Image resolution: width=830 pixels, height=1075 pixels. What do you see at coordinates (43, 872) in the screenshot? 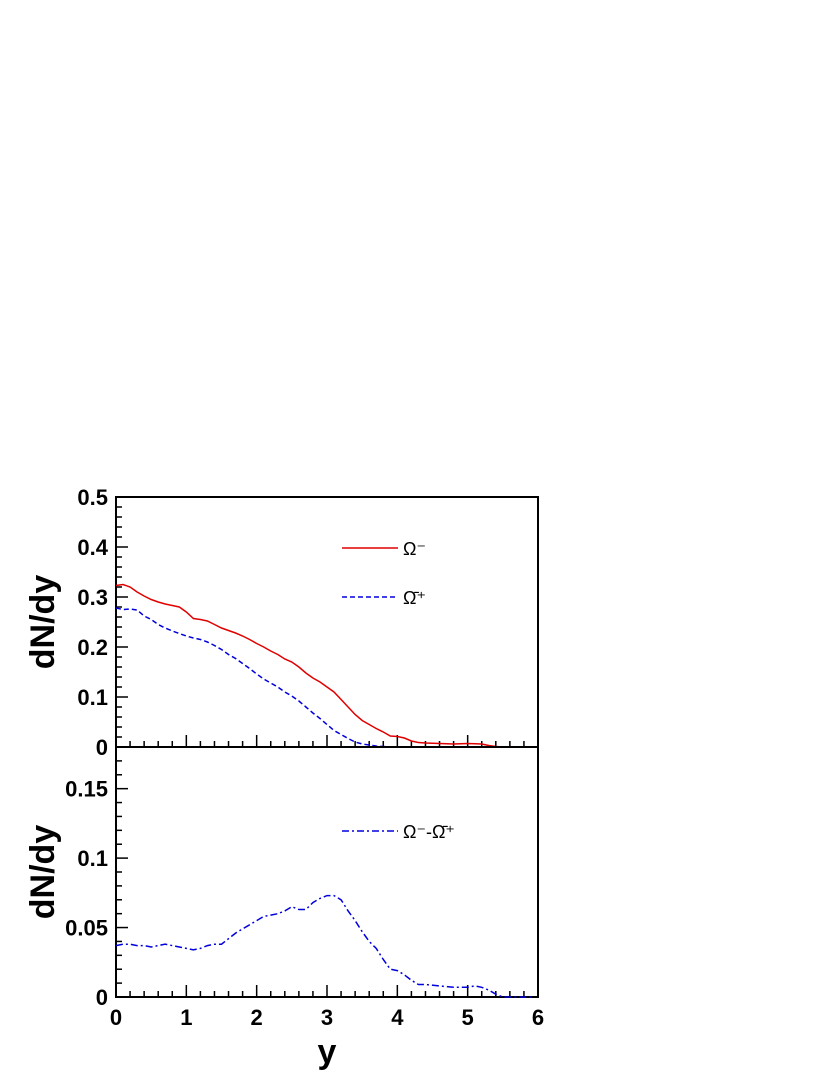
I see `bottom-y-axis-title: dN/dy` at bounding box center [43, 872].